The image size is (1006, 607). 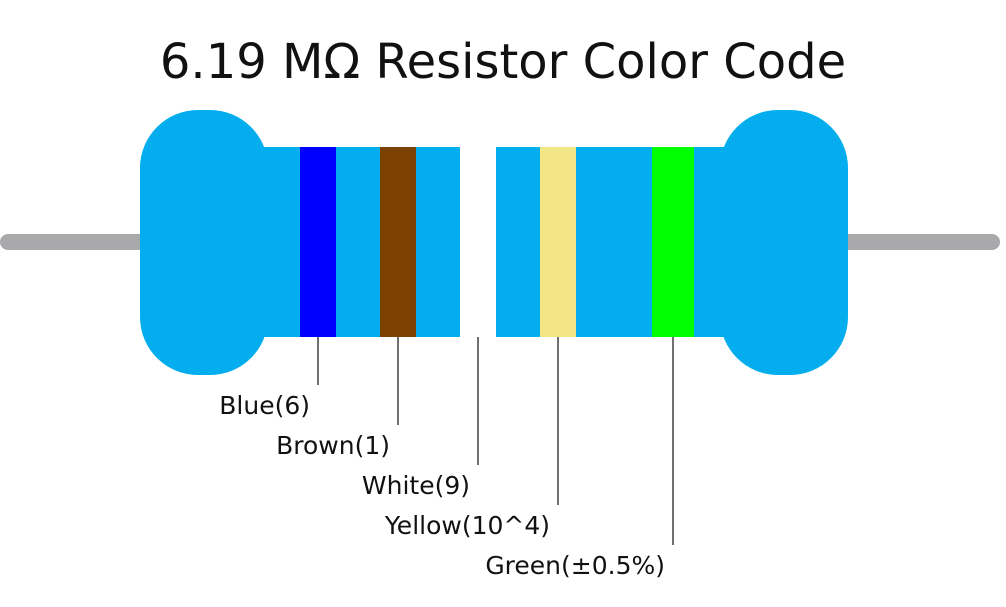 I want to click on band-1-label: Blue(6), so click(x=264, y=405).